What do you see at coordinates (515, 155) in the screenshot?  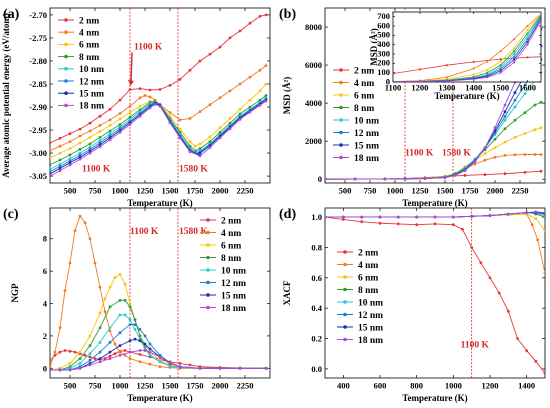 I see `panel-b-series-point-4nm` at bounding box center [515, 155].